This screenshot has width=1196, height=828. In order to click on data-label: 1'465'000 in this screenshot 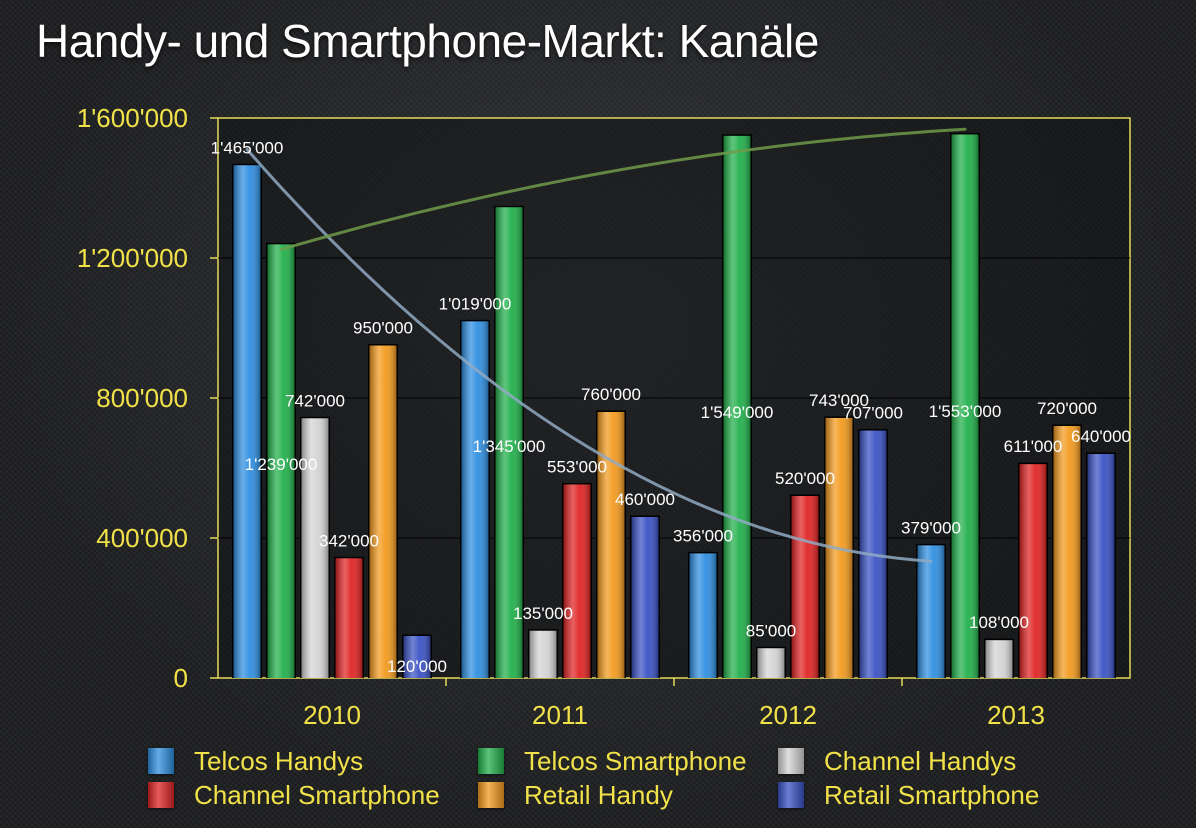, I will do `click(247, 147)`.